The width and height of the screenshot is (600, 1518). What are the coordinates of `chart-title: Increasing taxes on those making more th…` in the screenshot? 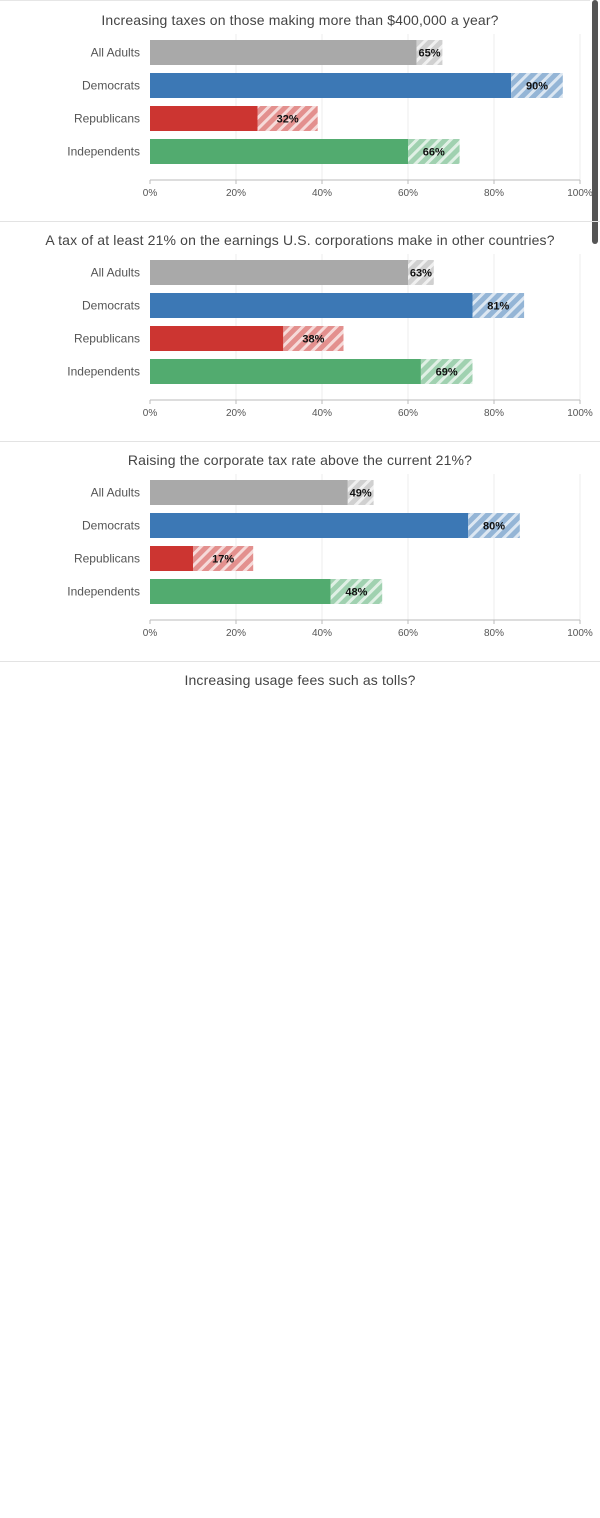 It's located at (300, 20).